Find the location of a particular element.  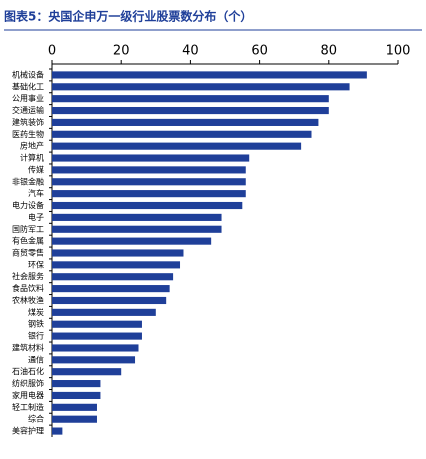

y-tick-label: 机械设备 is located at coordinates (28, 74).